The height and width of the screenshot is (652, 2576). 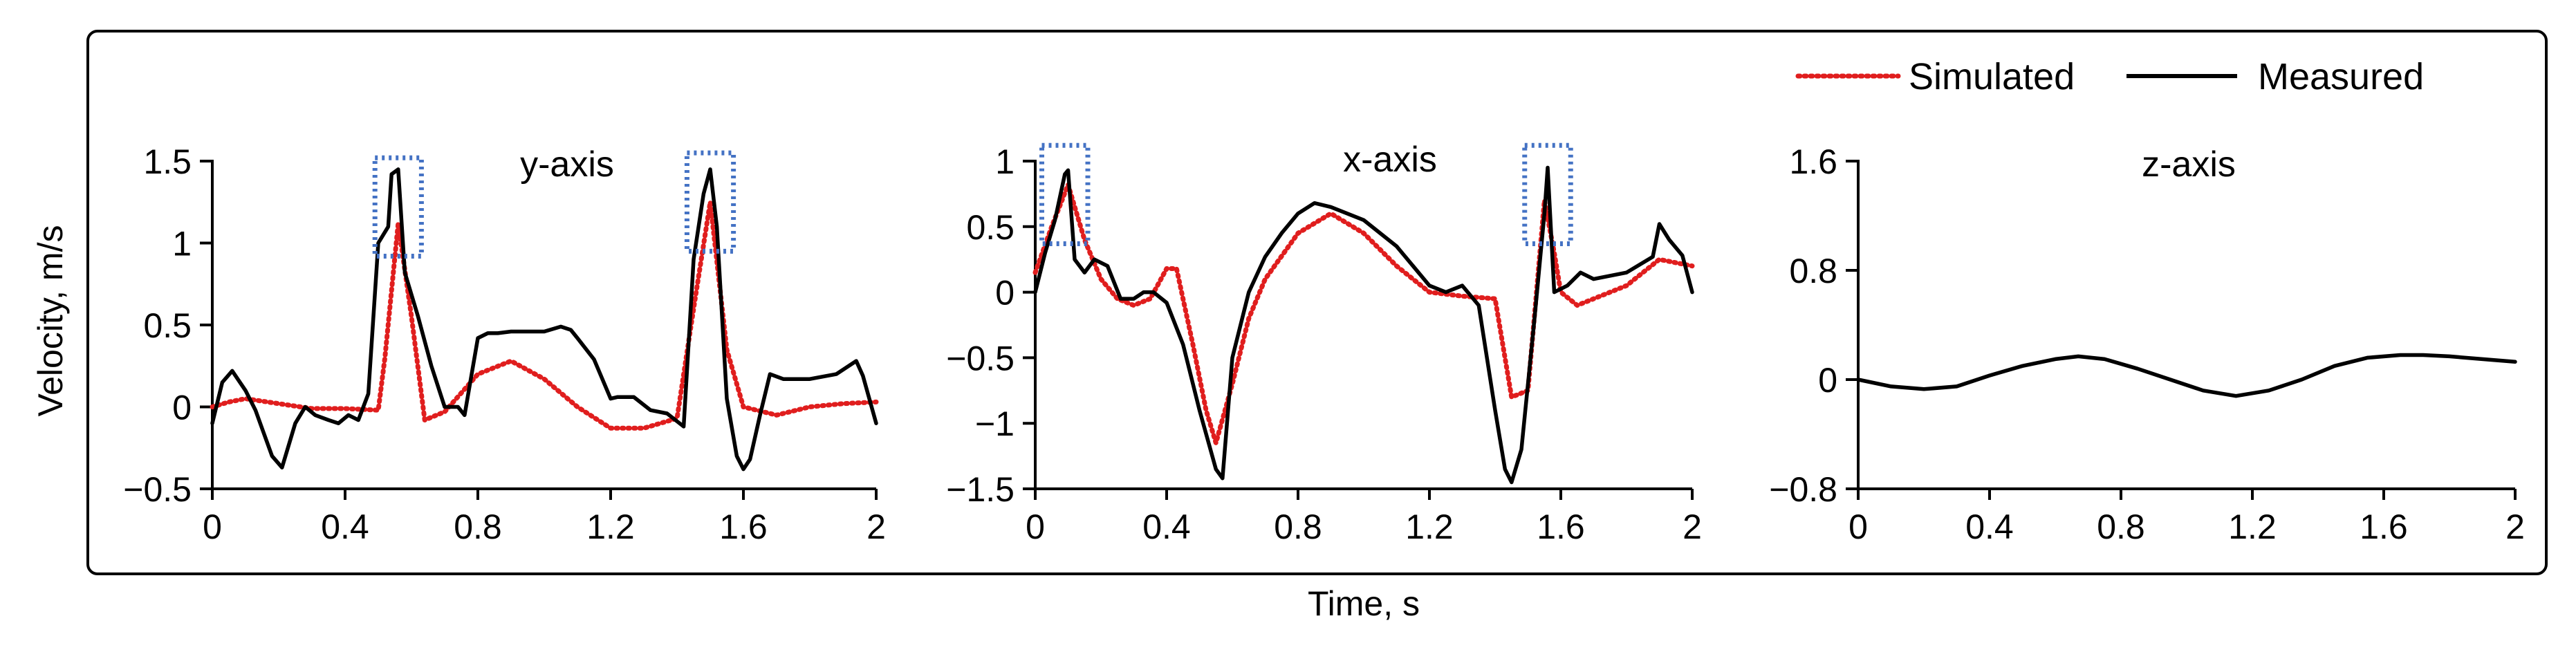 What do you see at coordinates (1992, 76) in the screenshot?
I see `legend-simulated-label: Simulated` at bounding box center [1992, 76].